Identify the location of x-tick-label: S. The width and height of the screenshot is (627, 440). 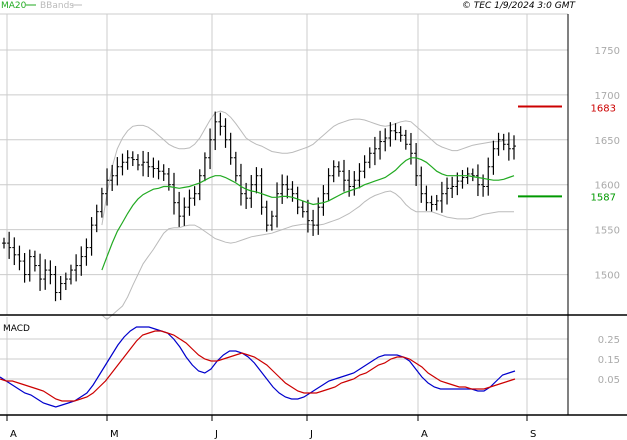
(533, 434).